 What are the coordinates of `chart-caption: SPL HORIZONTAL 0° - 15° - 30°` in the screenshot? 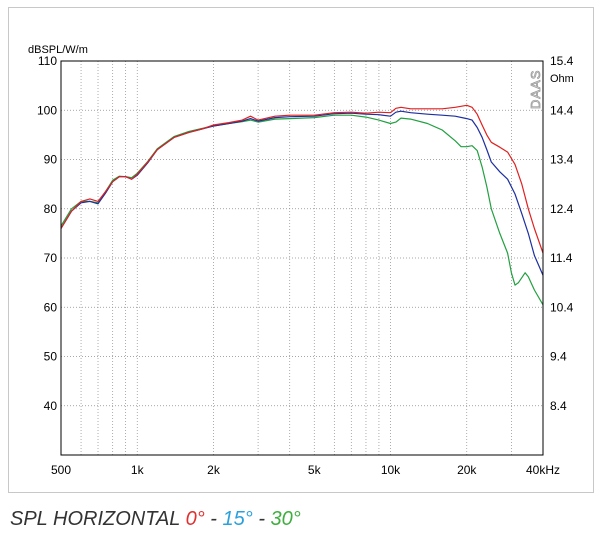 It's located at (155, 519).